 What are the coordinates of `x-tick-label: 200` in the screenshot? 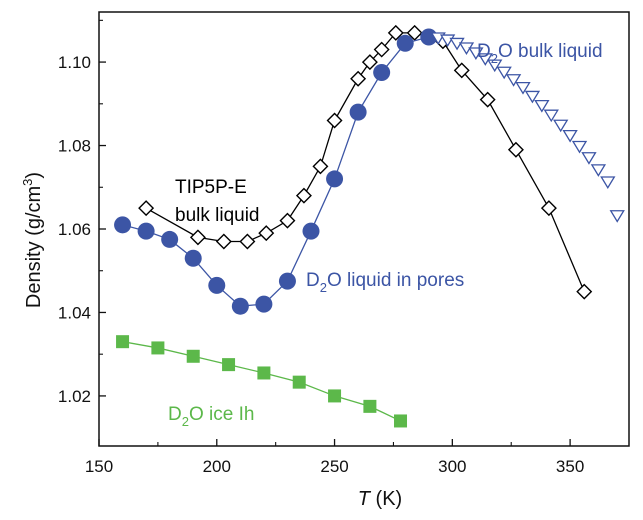 It's located at (217, 466).